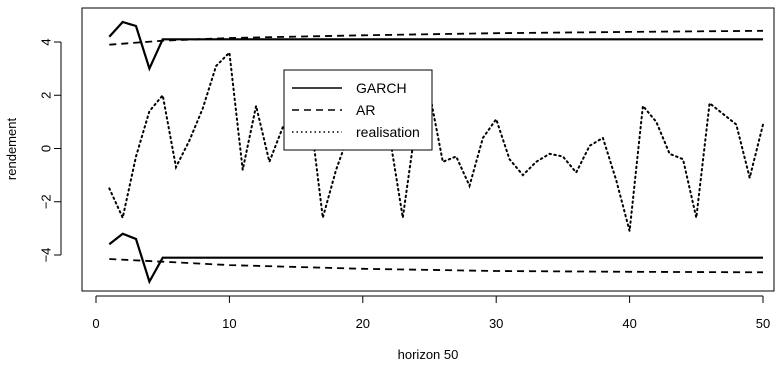 This screenshot has height=370, width=782. I want to click on legend: GARCH AR realisation, so click(358, 110).